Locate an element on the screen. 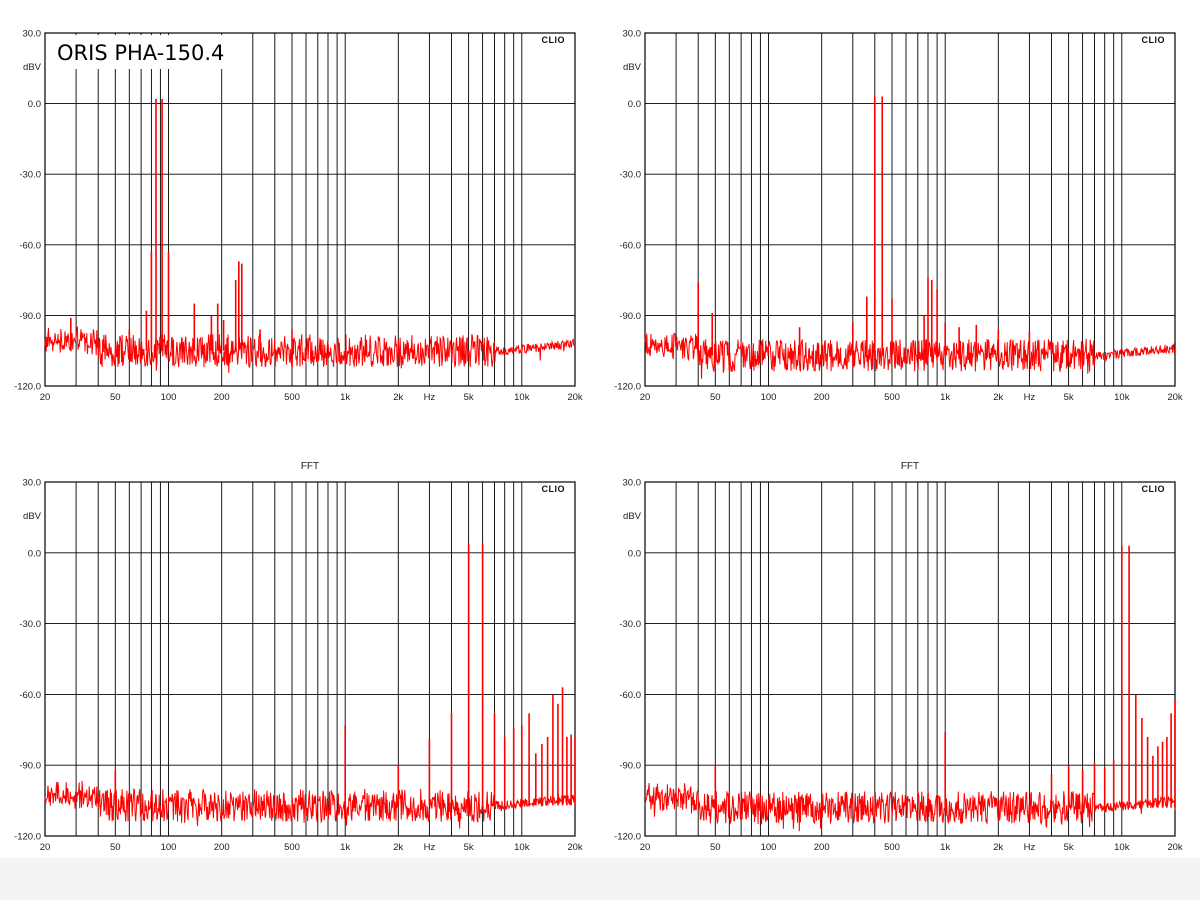 The width and height of the screenshot is (1200, 900). footer-band is located at coordinates (600, 879).